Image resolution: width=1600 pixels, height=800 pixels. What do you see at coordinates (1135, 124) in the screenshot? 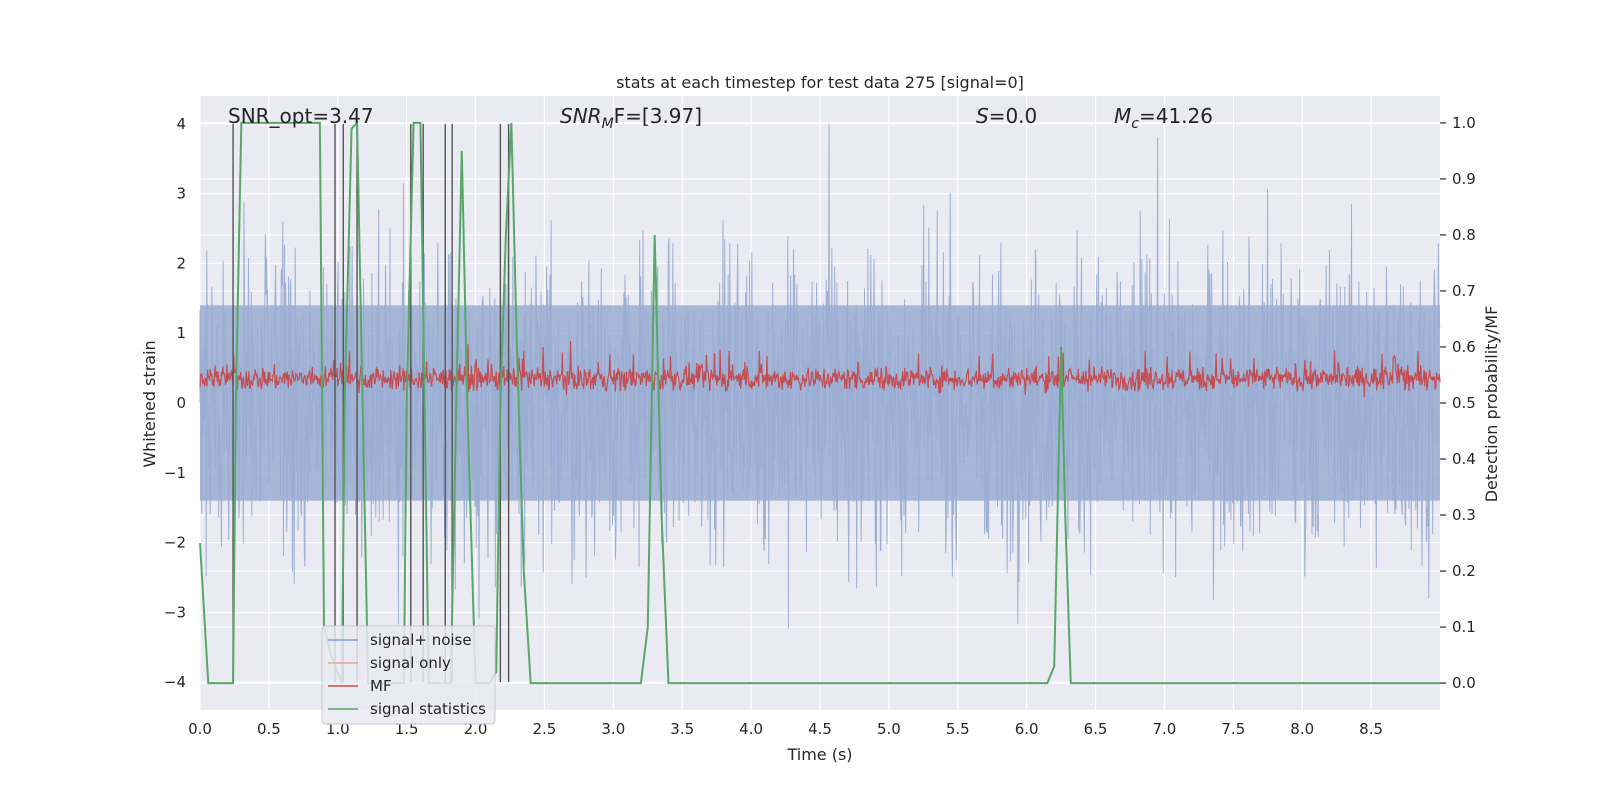
I see `mc-subscript: c` at bounding box center [1135, 124].